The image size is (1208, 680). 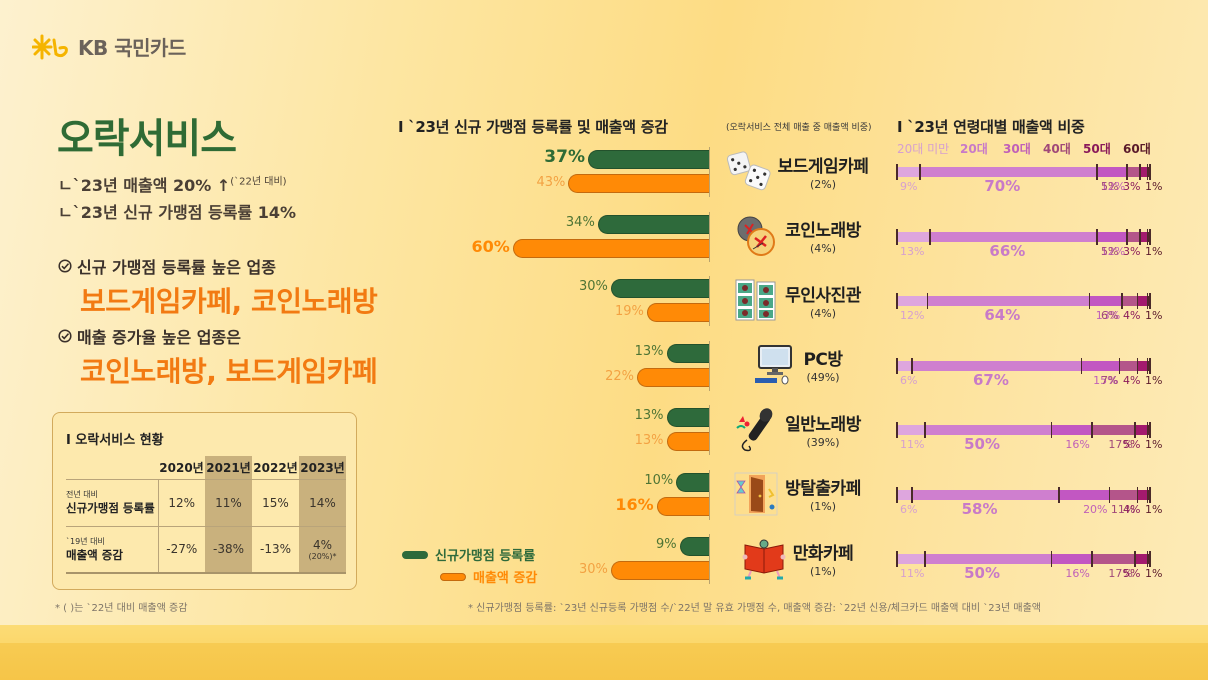 What do you see at coordinates (1023, 172) in the screenshot?
I see `age-stacked-bar` at bounding box center [1023, 172].